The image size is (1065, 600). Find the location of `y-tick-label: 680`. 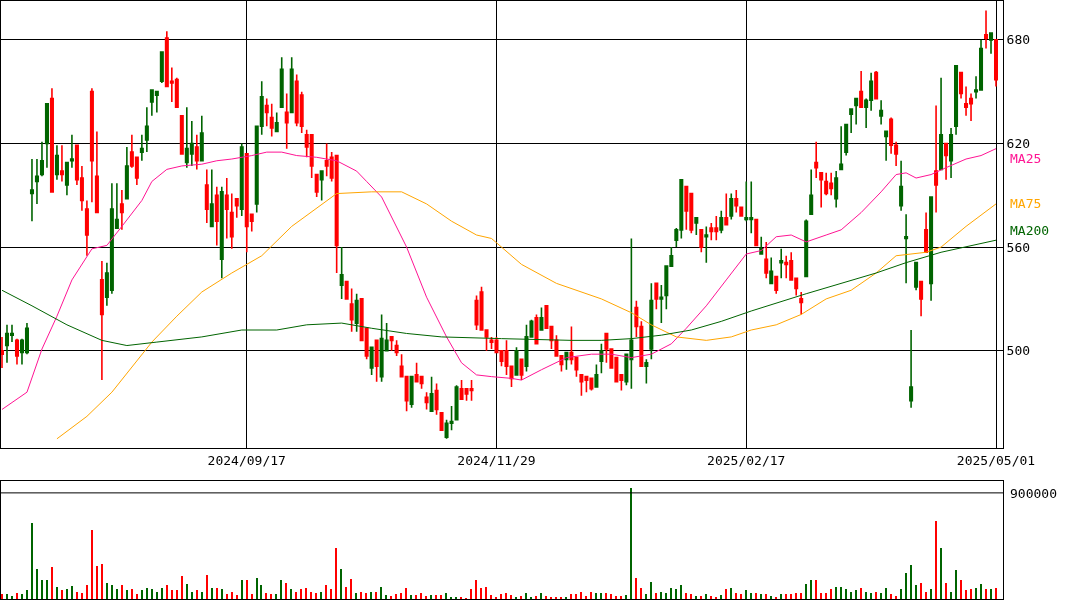

y-tick-label: 680 is located at coordinates (1018, 40).